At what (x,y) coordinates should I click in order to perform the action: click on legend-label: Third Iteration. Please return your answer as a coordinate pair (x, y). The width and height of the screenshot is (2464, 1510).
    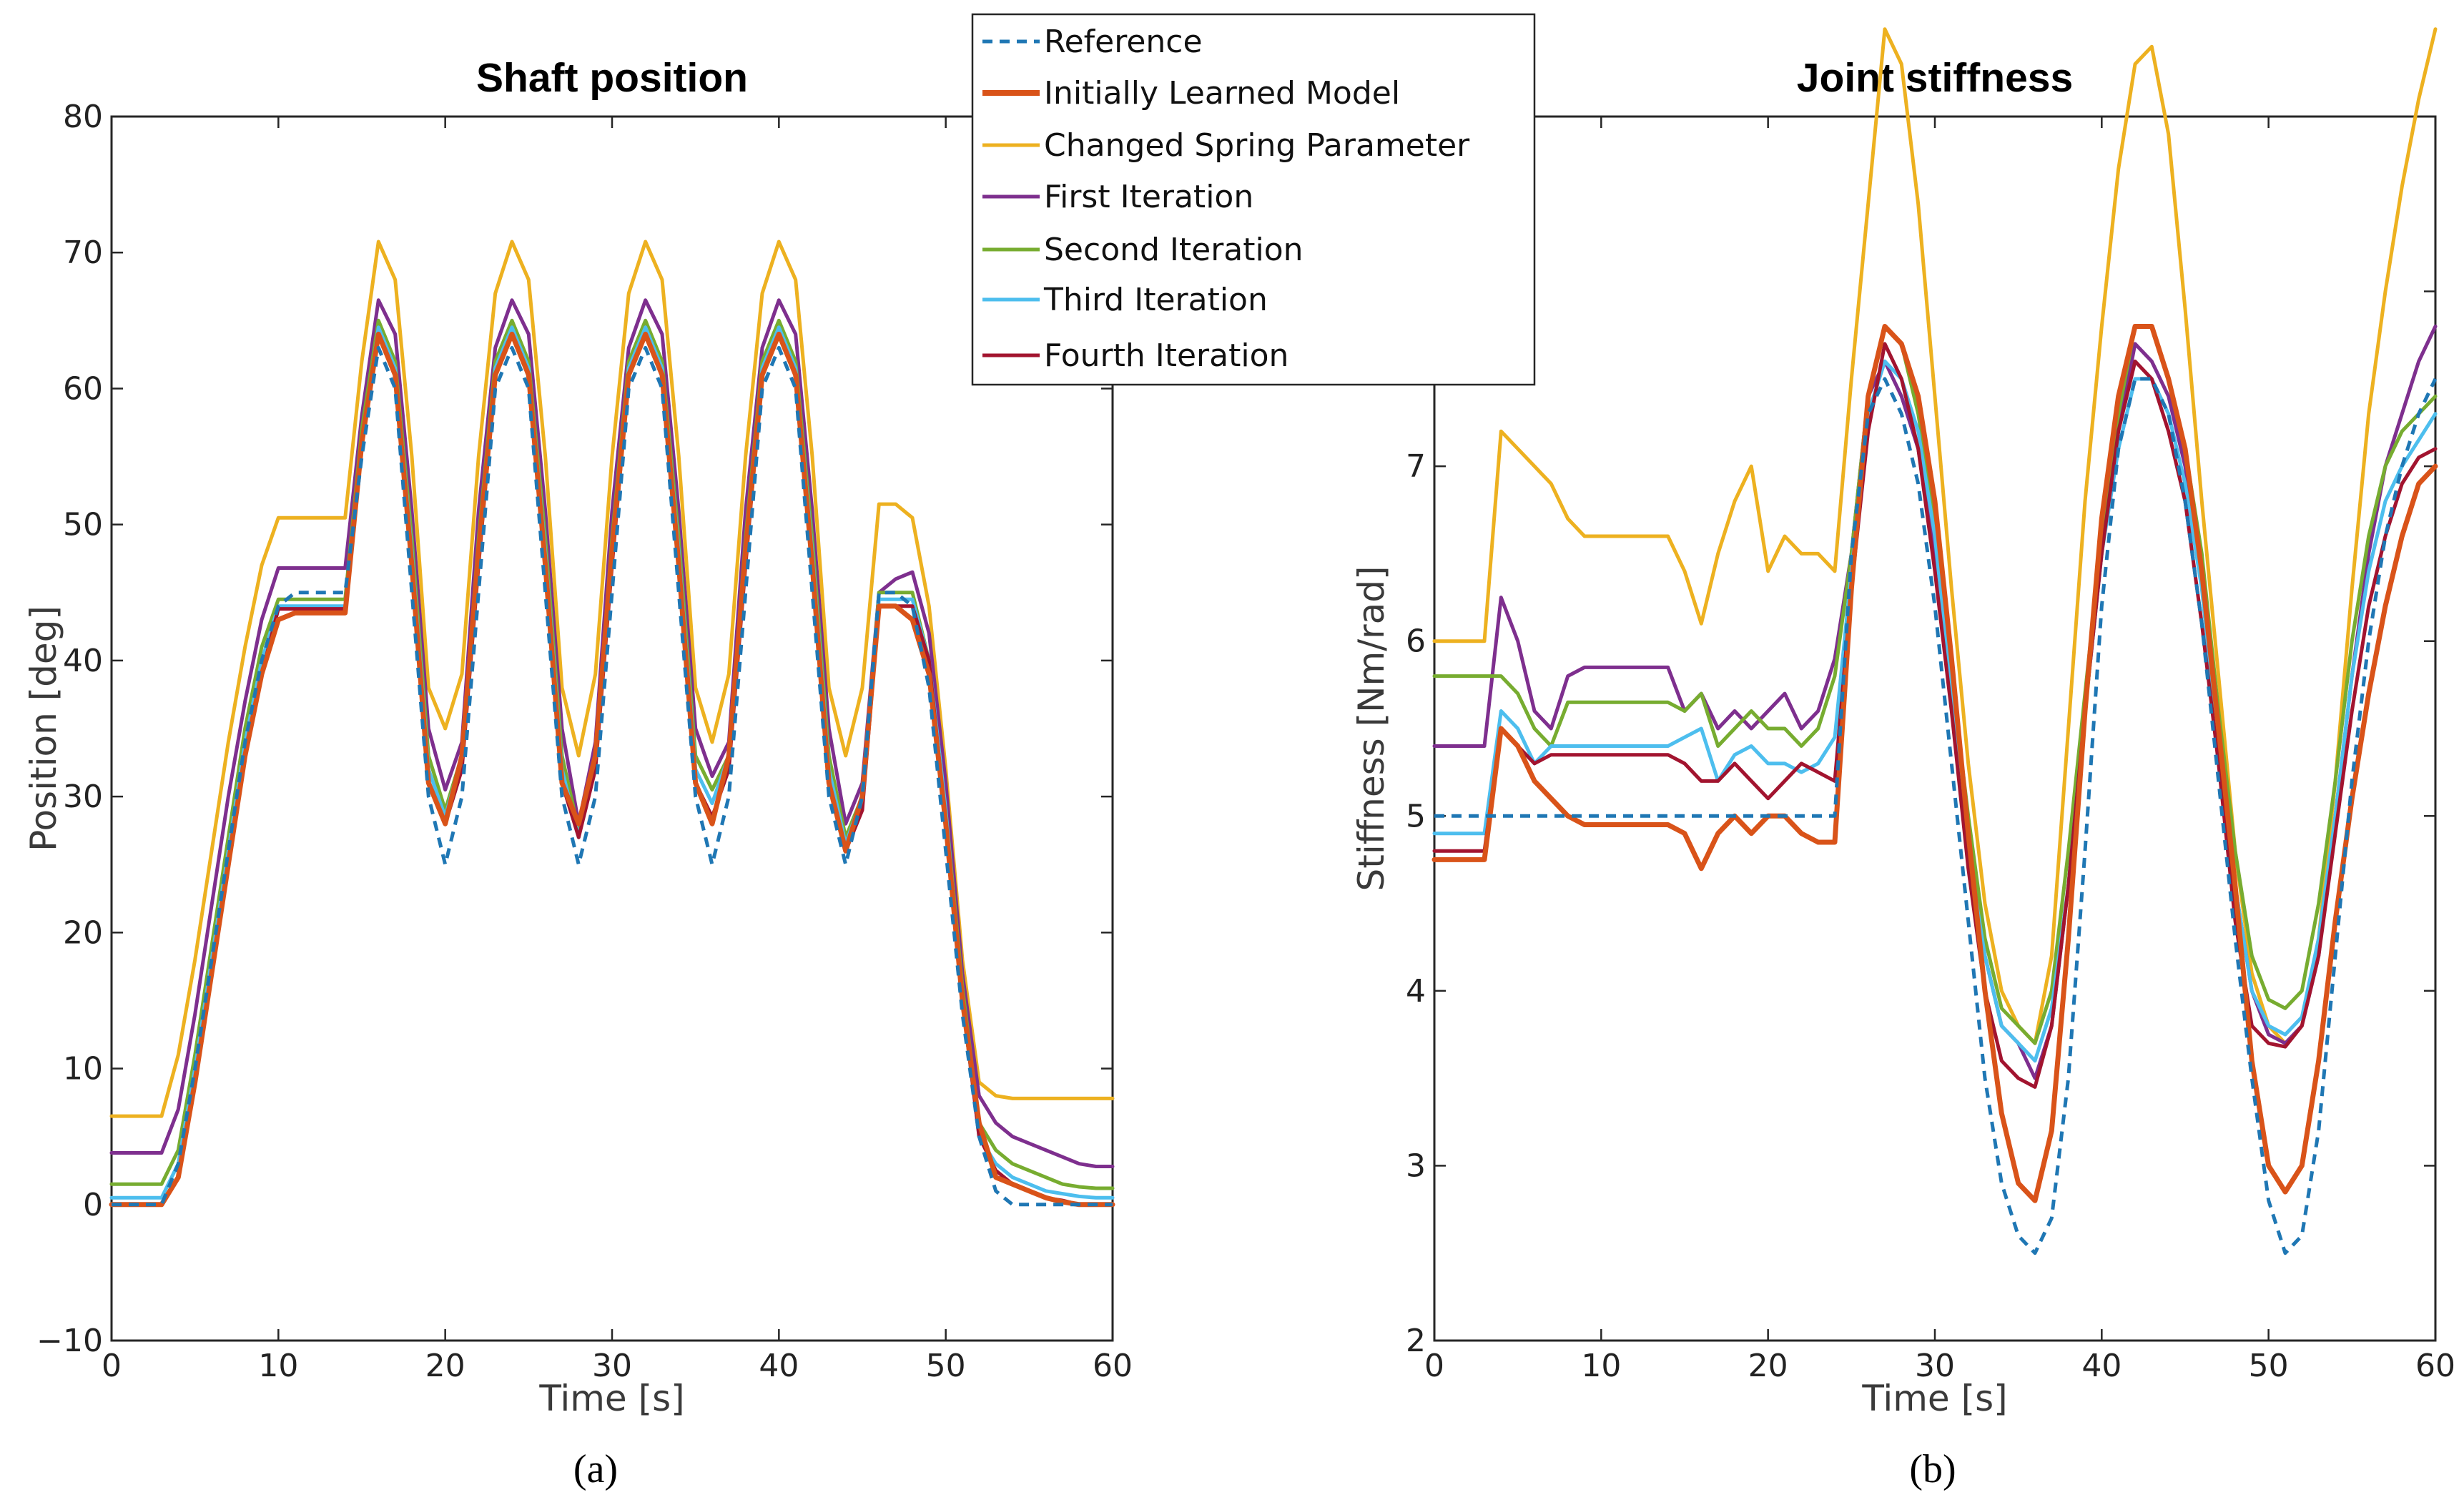
    Looking at the image, I should click on (1155, 300).